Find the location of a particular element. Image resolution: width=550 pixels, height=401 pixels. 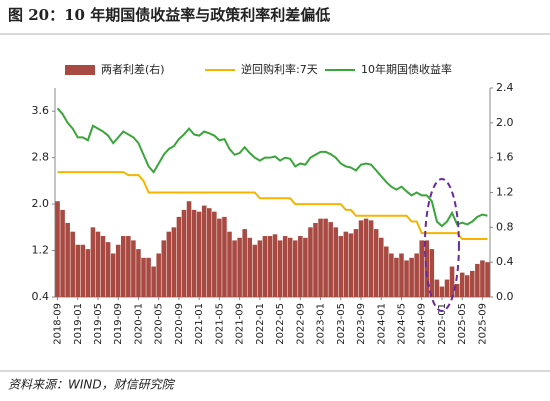

x-tick-label: 2020-01 is located at coordinates (138, 324).